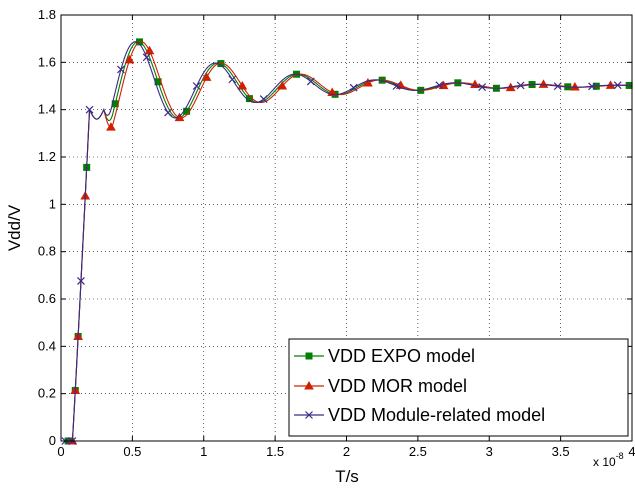 This screenshot has width=635, height=490. I want to click on y-tick-label: 1.2, so click(47, 156).